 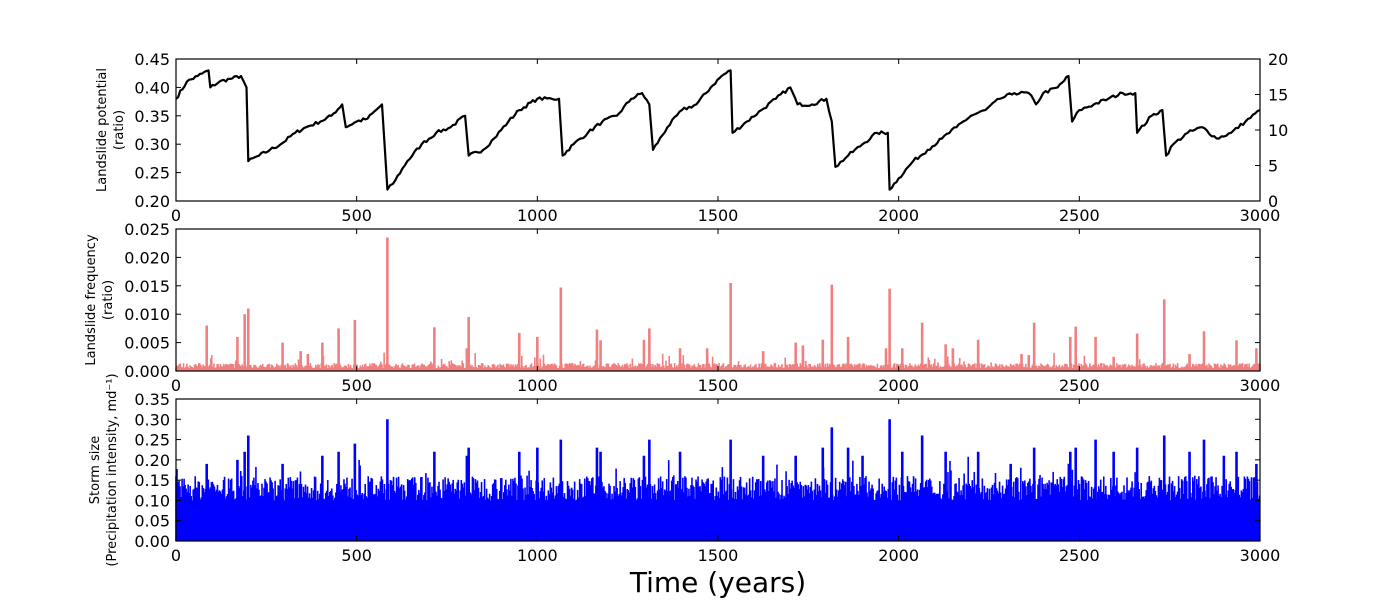 What do you see at coordinates (152, 521) in the screenshot?
I see `y-tick-label: 0.05` at bounding box center [152, 521].